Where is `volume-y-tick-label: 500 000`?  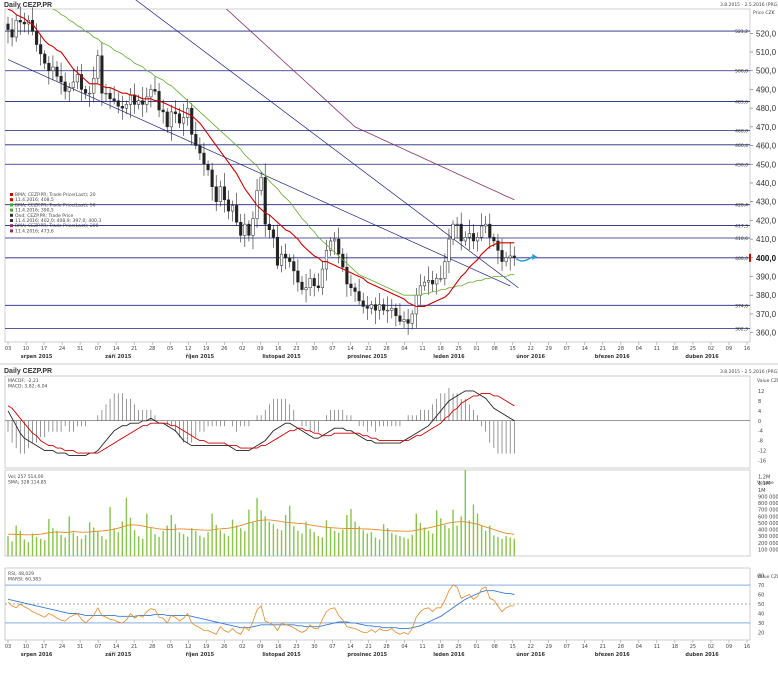 volume-y-tick-label: 500 000 is located at coordinates (768, 524).